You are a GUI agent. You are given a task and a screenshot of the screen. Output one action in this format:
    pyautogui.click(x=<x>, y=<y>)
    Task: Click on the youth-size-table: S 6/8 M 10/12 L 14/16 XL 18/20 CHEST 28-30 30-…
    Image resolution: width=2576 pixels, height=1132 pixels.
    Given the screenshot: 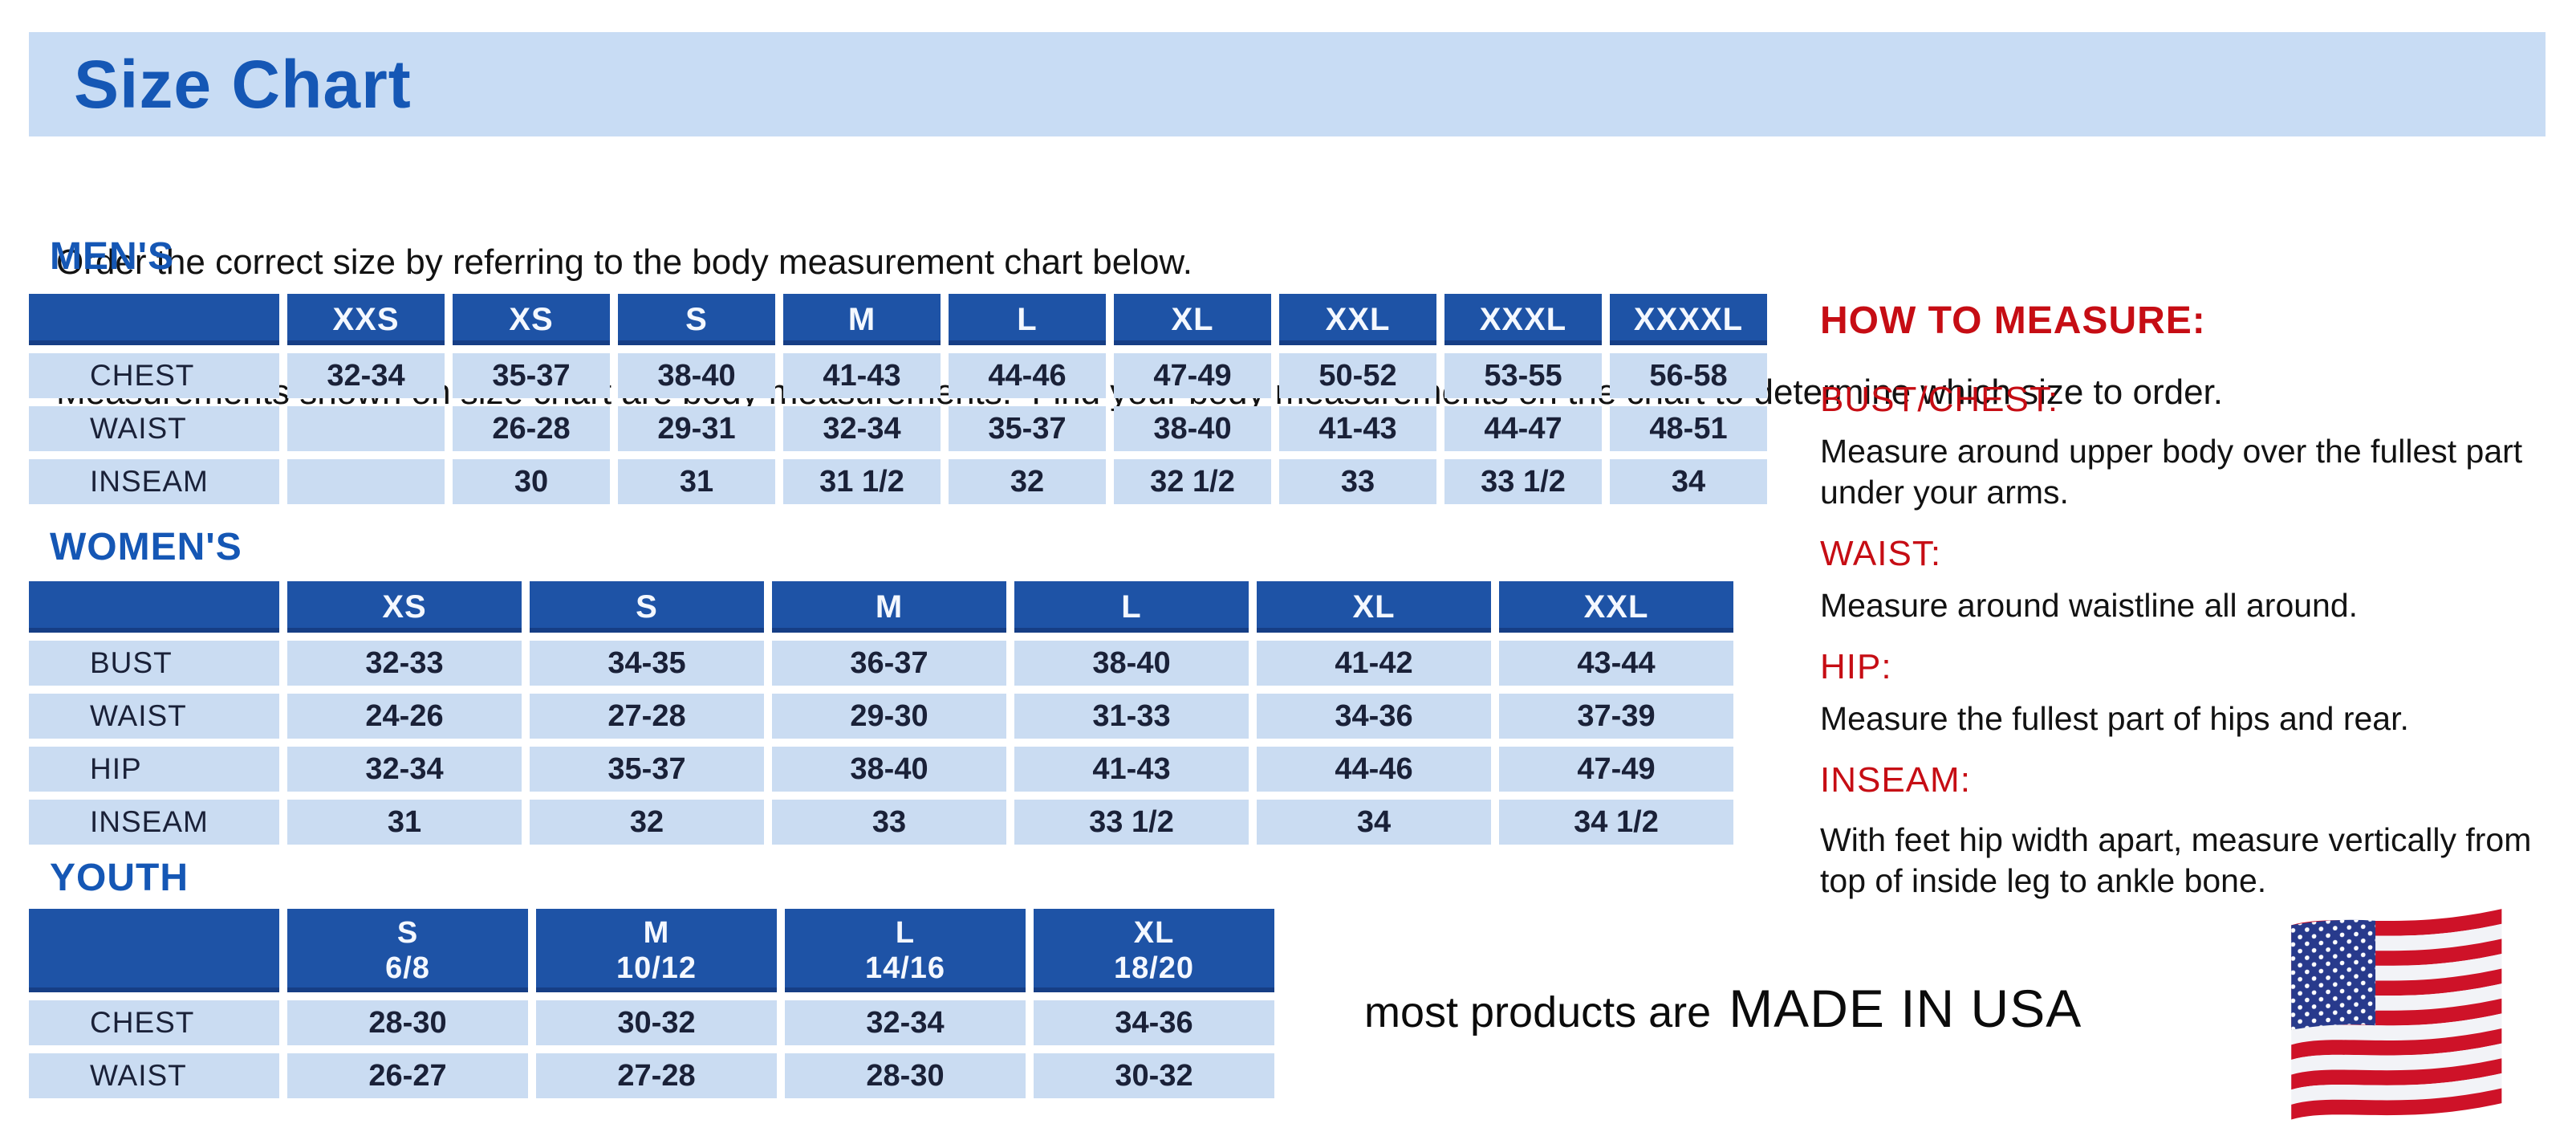 What is the action you would take?
    pyautogui.click(x=652, y=1003)
    